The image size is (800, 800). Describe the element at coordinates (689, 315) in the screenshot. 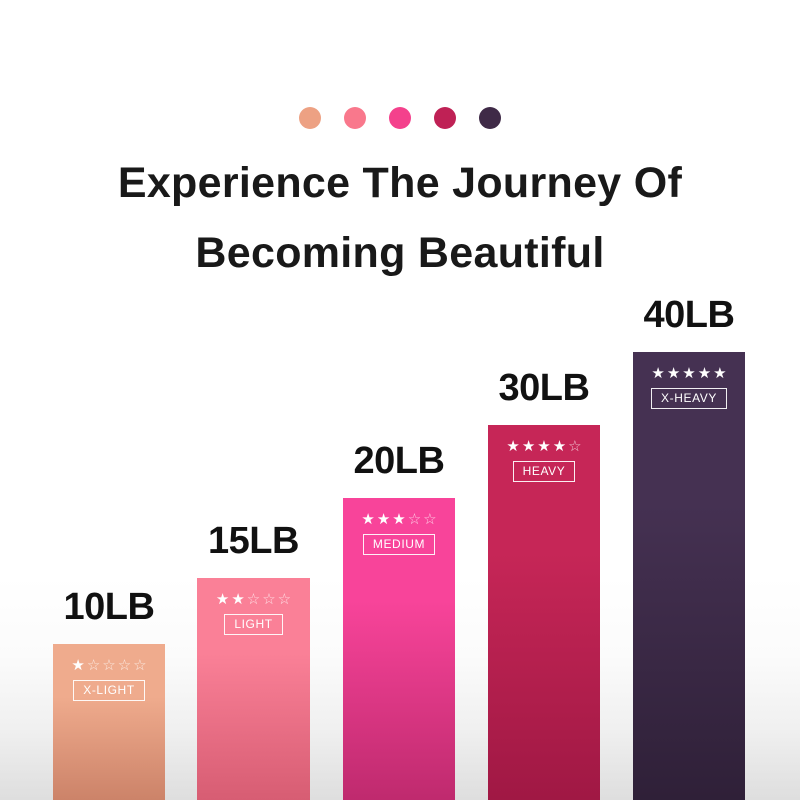

I see `bar-40lb-weight-label: 40LB` at that location.